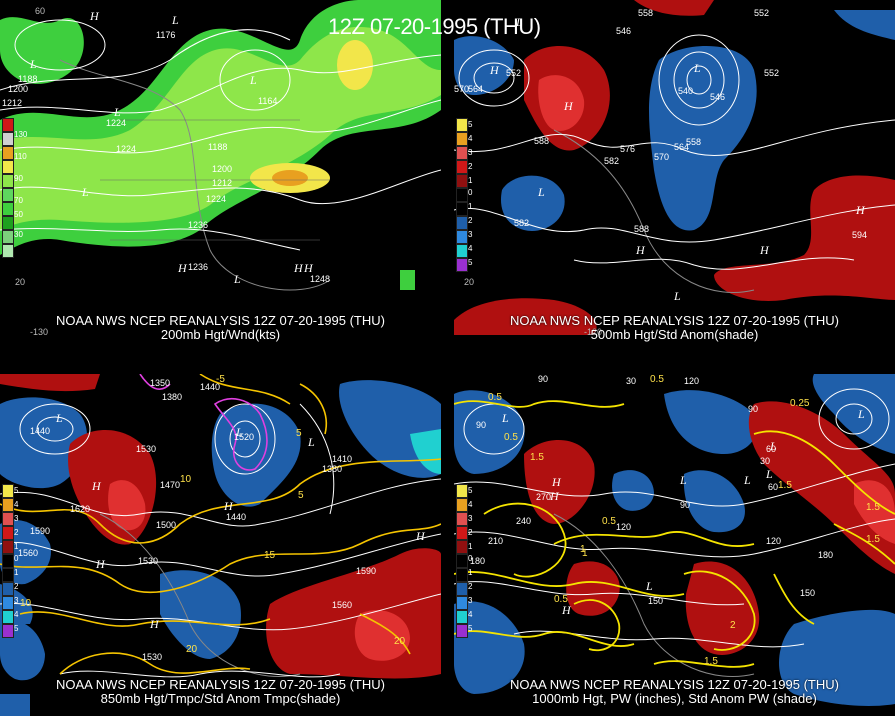 This screenshot has width=895, height=716. Describe the element at coordinates (160, 383) in the screenshot. I see `contour-label: 1350` at that location.